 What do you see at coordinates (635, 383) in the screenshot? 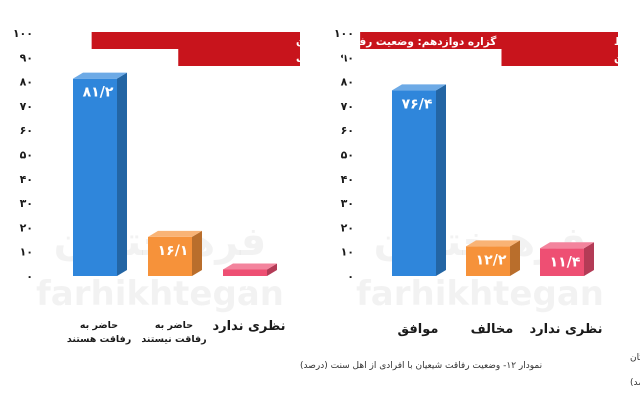
I see `caption-line: مسلمان از سوی دولت (درصد)` at bounding box center [635, 383].